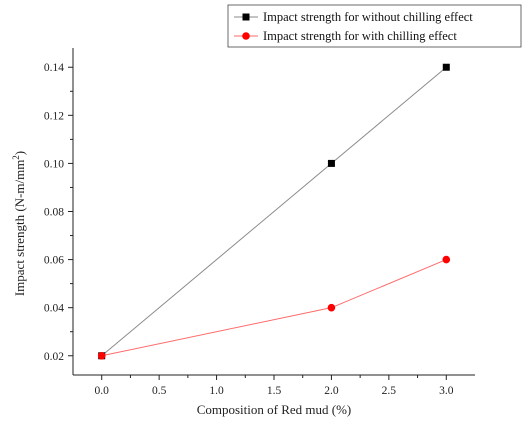  What do you see at coordinates (54, 213) in the screenshot?
I see `y-tick-label: 0.08` at bounding box center [54, 213].